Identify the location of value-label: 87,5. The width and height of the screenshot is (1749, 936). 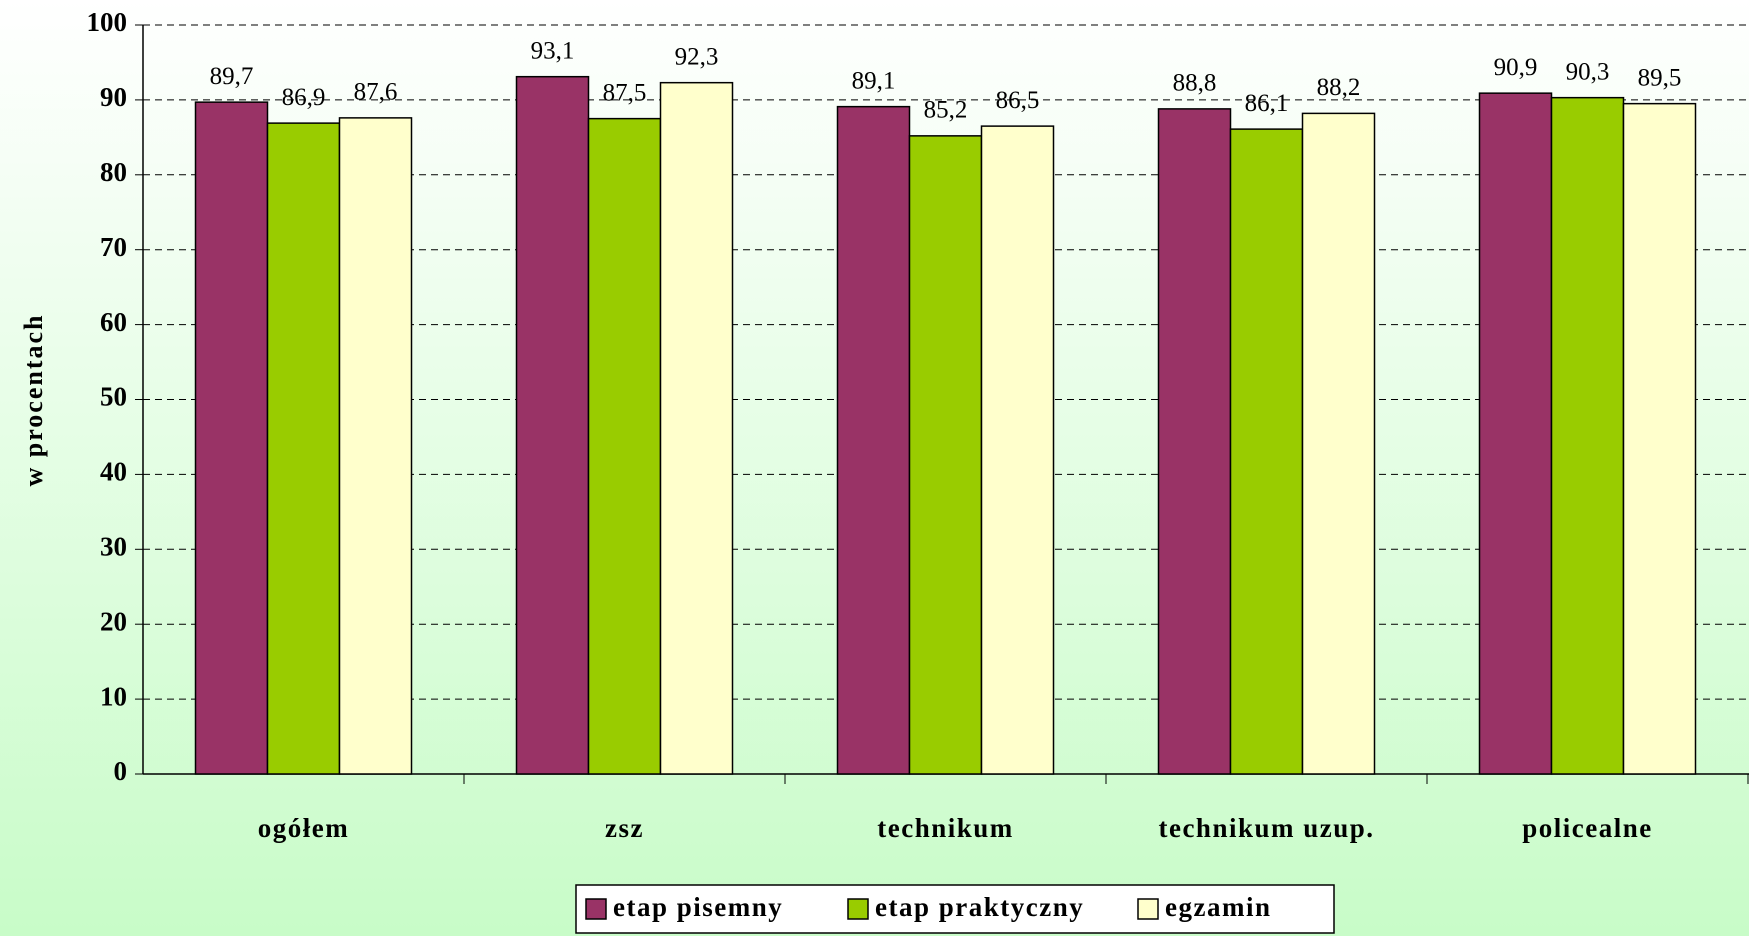
(625, 92).